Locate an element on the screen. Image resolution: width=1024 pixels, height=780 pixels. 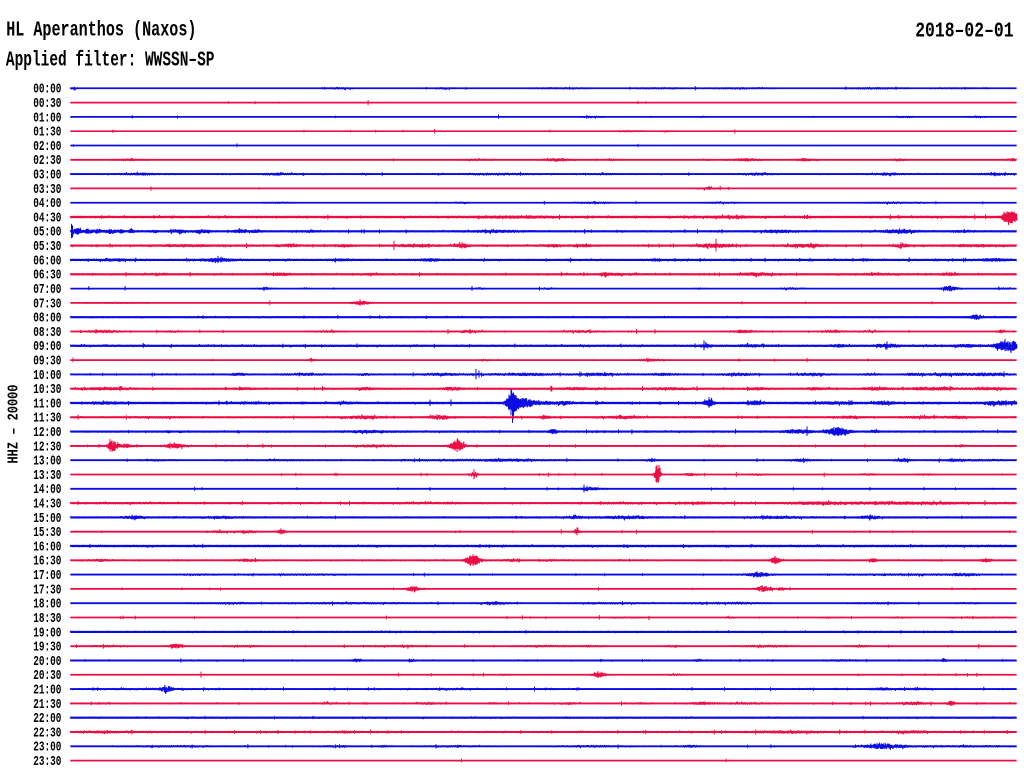
svg-text: 08:30 is located at coordinates (47, 333).